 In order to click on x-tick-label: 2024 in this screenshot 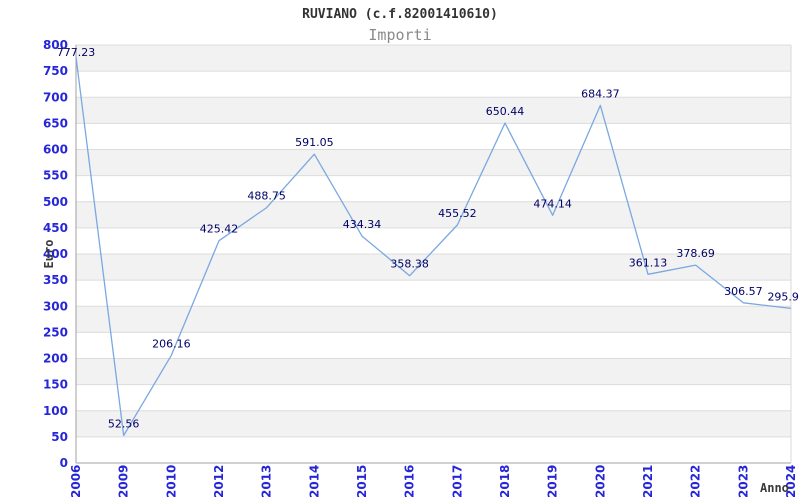, I will do `click(791, 481)`.